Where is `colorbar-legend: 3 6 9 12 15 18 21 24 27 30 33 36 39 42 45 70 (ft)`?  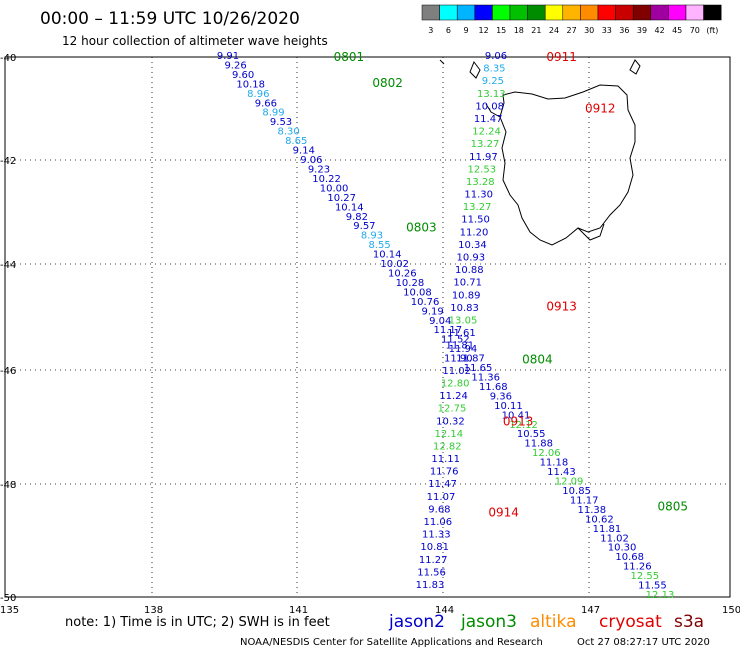
colorbar-legend: 3 6 9 12 15 18 21 24 27 30 33 36 39 42 45 70 (ft) is located at coordinates (571, 19).